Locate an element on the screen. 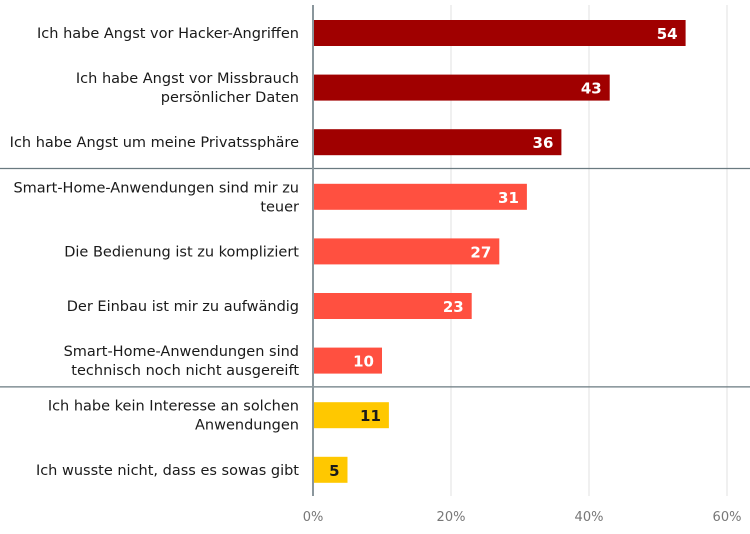 The height and width of the screenshot is (534, 750). category-label: Smart-Home-Anwendungen sind is located at coordinates (181, 352).